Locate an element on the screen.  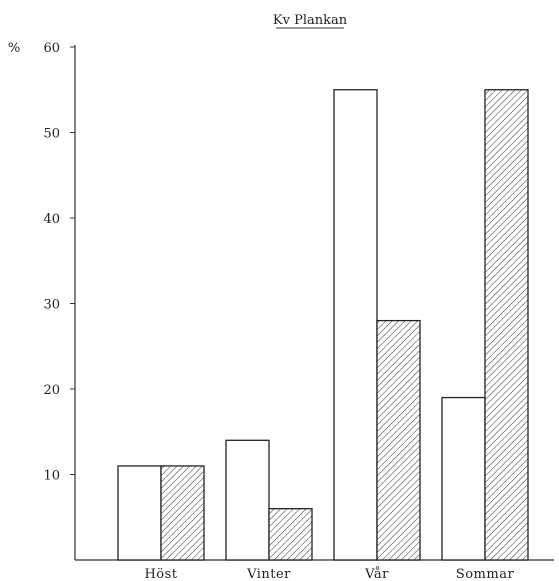
bar-series-2-sommar is located at coordinates (506, 325).